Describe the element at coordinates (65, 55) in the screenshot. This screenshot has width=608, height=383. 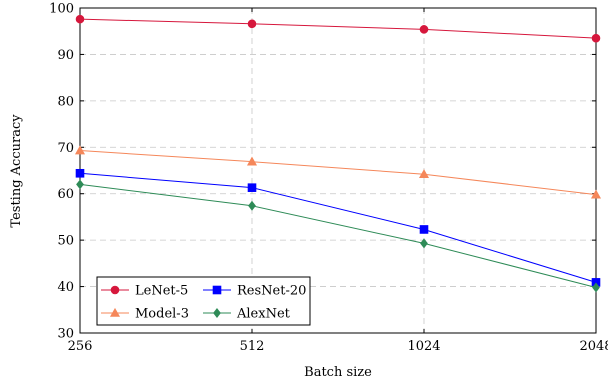
I see `y-tick-label: 90` at that location.